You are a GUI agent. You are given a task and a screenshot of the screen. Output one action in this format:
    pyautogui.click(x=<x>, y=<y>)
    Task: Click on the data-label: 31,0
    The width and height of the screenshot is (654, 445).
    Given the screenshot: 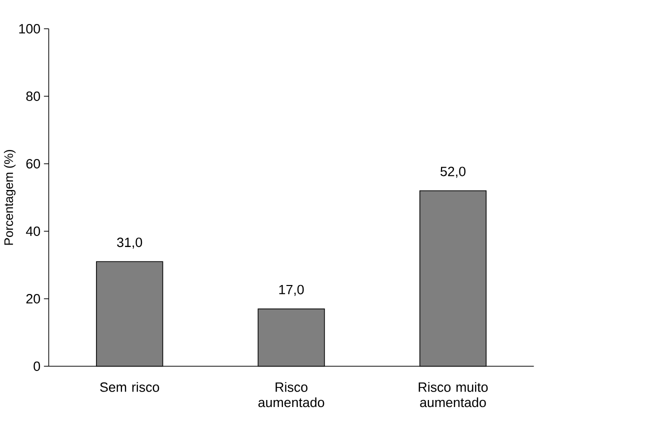 What is the action you would take?
    pyautogui.click(x=129, y=243)
    